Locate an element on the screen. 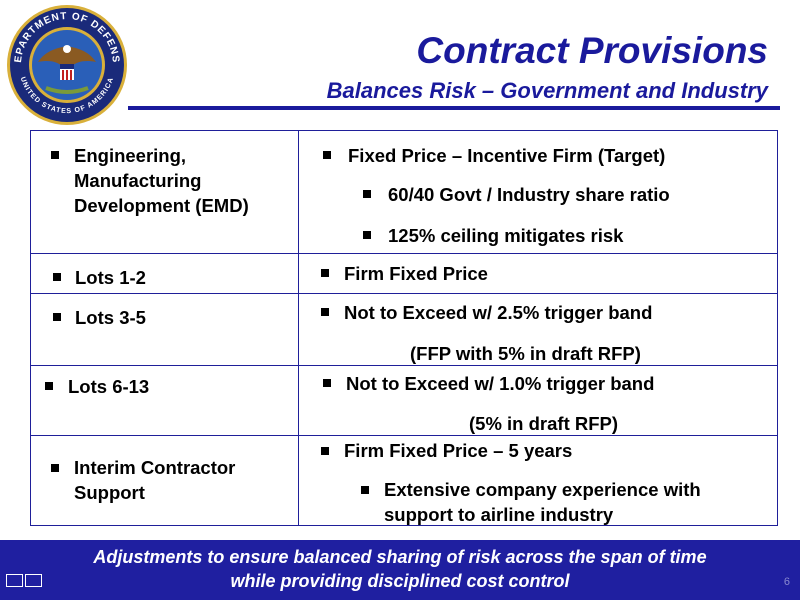 This screenshot has width=800, height=600. footer-line-2: while providing disciplined cost control is located at coordinates (400, 581).